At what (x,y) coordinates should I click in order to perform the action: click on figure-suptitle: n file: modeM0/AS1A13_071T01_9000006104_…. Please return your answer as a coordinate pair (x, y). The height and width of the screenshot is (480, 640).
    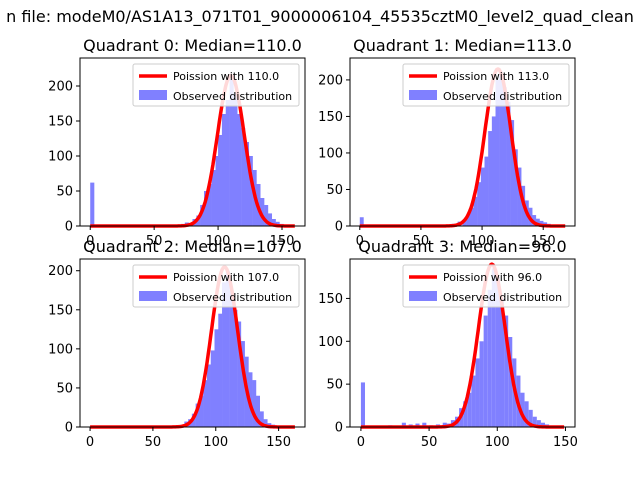
    Looking at the image, I should click on (320, 17).